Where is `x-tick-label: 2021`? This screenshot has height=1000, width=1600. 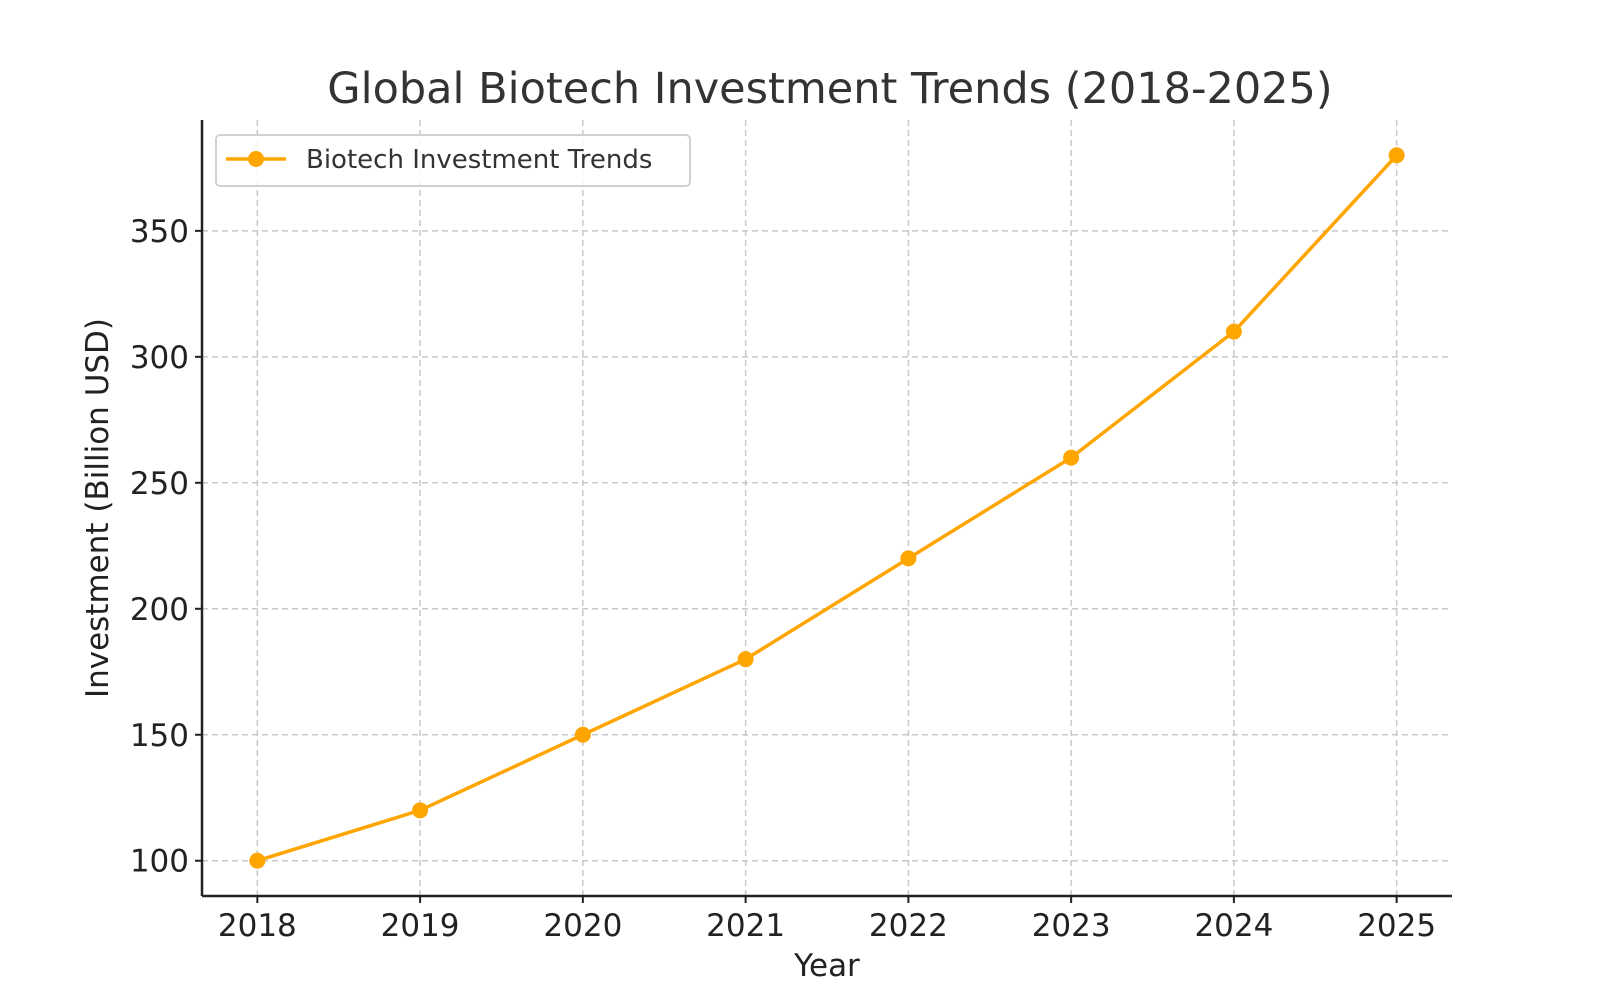
x-tick-label: 2021 is located at coordinates (745, 926).